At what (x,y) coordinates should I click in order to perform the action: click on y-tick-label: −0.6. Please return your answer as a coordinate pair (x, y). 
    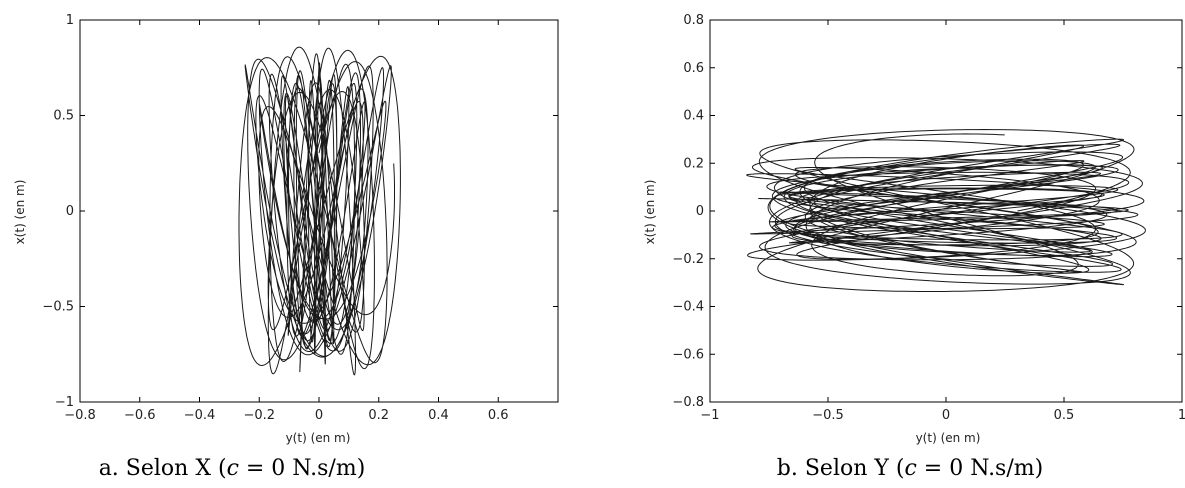
    Looking at the image, I should click on (688, 354).